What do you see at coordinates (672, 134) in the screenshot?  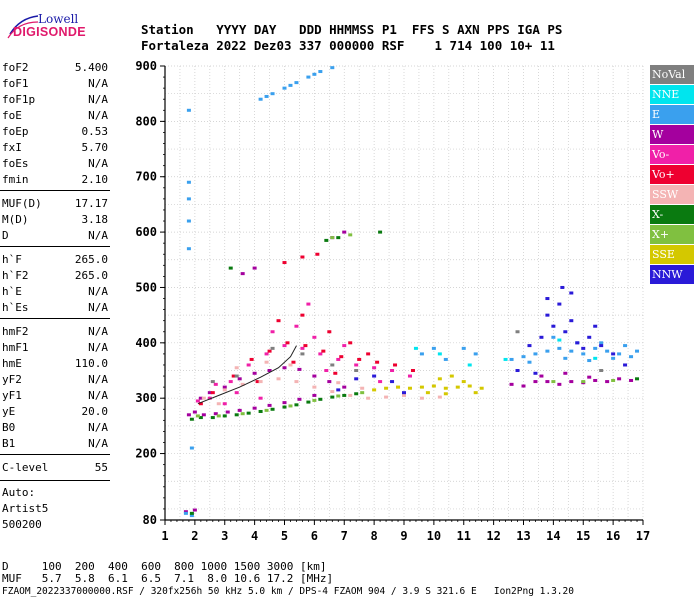 I see `legend-item-w: W` at bounding box center [672, 134].